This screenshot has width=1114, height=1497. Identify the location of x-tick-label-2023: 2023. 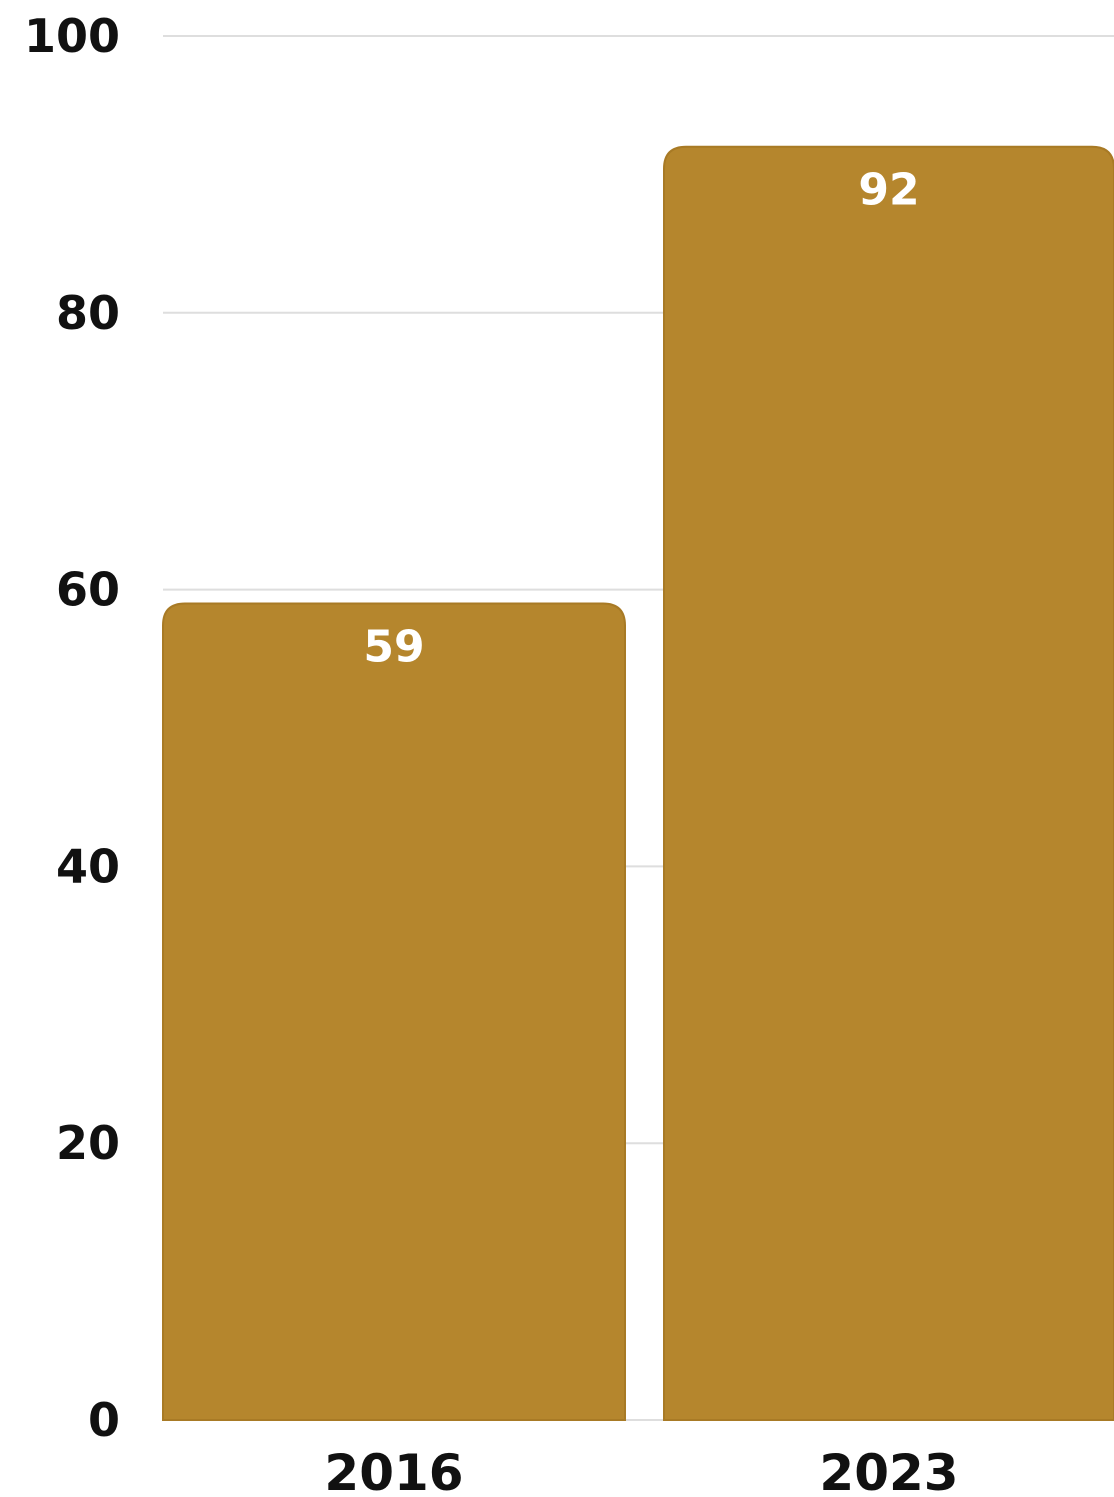
(888, 1470).